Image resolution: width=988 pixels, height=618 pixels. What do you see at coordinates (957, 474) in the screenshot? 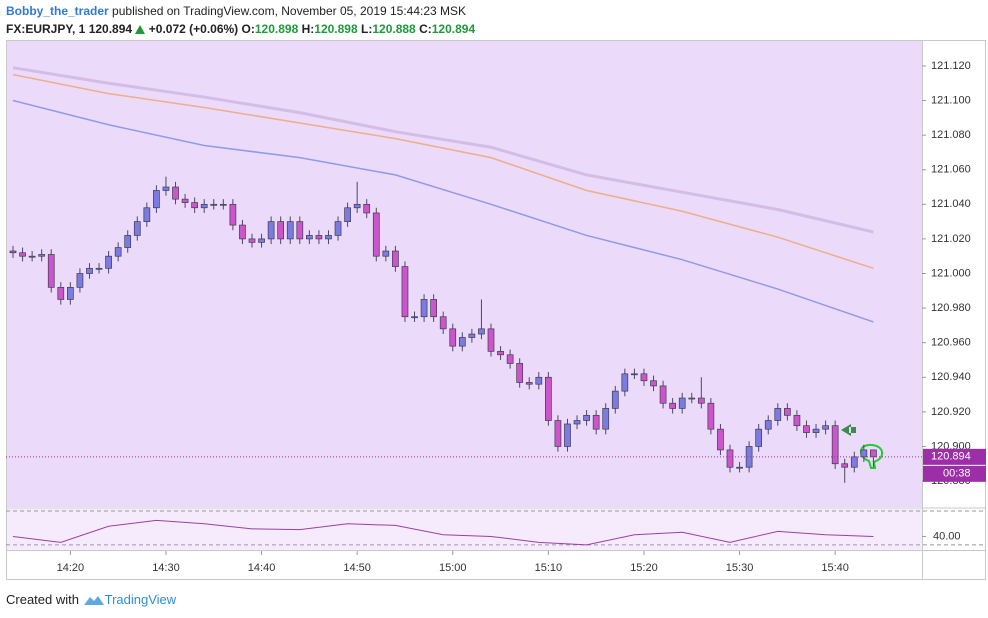
I see `countdown-label: 00:38` at bounding box center [957, 474].